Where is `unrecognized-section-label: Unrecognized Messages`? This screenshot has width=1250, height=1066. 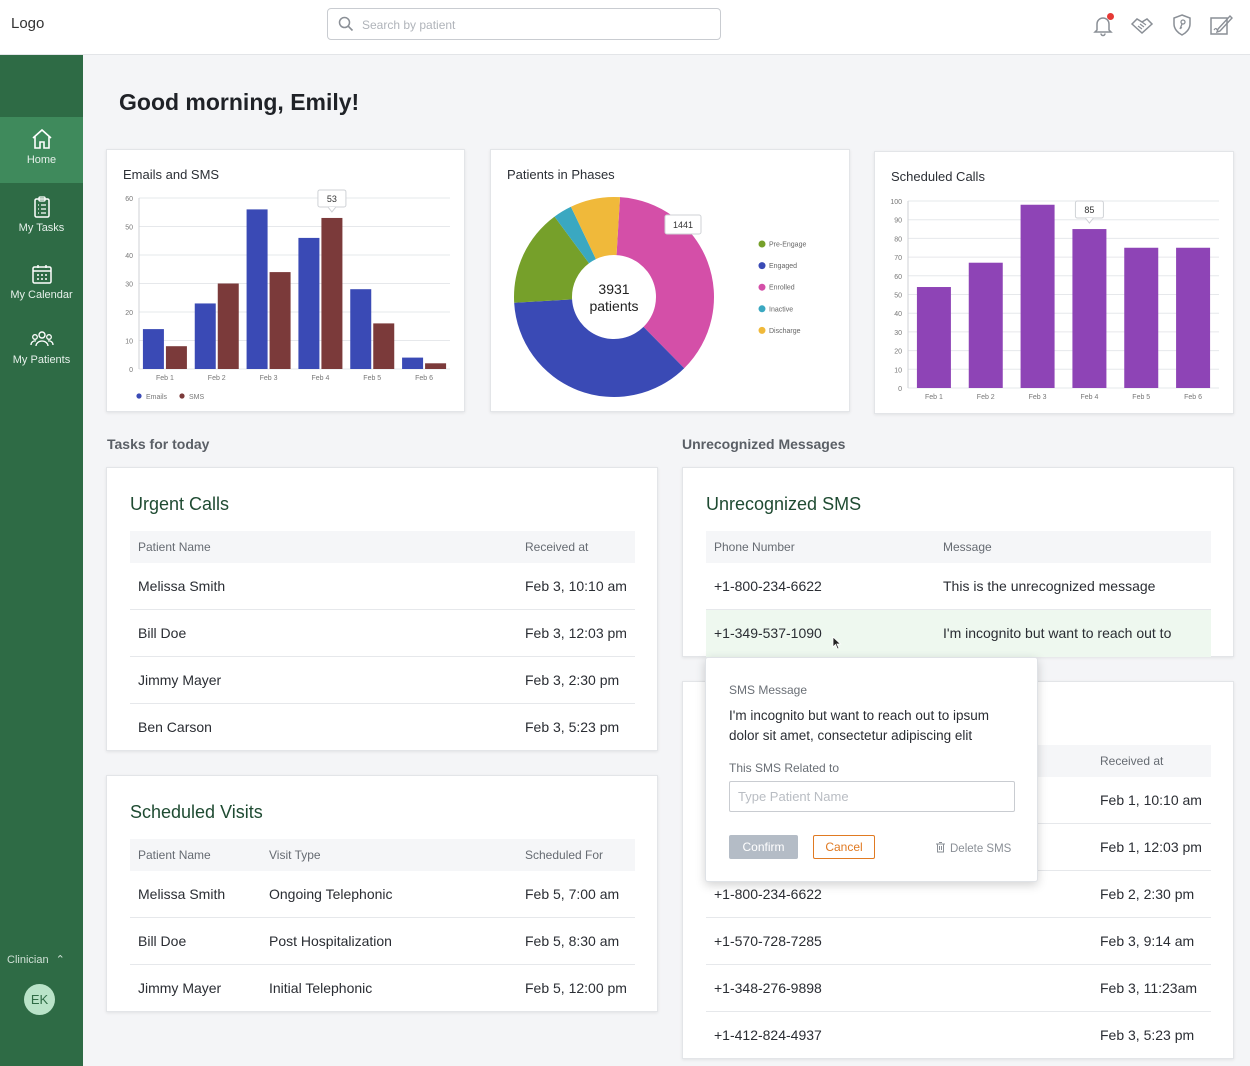 unrecognized-section-label: Unrecognized Messages is located at coordinates (764, 444).